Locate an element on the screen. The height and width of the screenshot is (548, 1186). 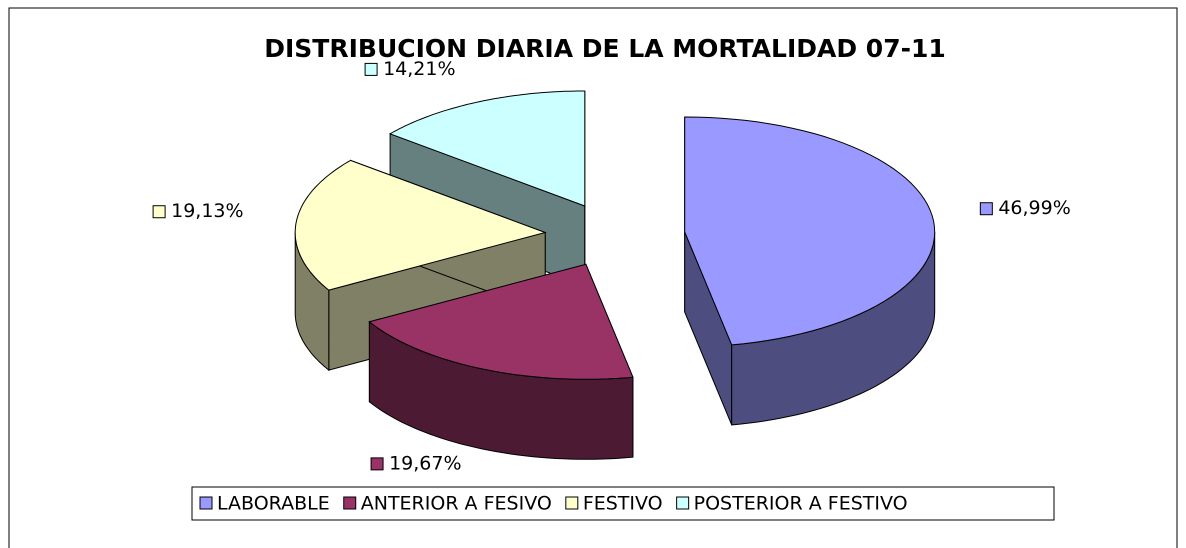
legend-label: LABORABLE is located at coordinates (273, 504).